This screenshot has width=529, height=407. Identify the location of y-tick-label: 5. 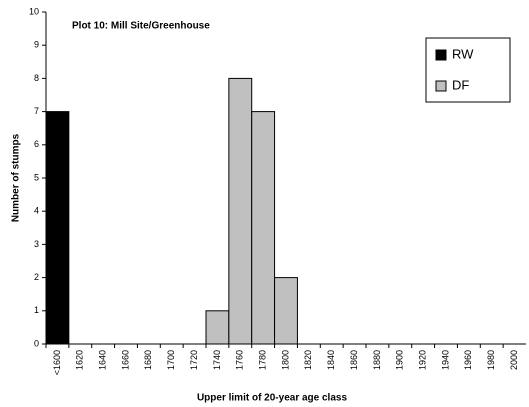
(36, 177).